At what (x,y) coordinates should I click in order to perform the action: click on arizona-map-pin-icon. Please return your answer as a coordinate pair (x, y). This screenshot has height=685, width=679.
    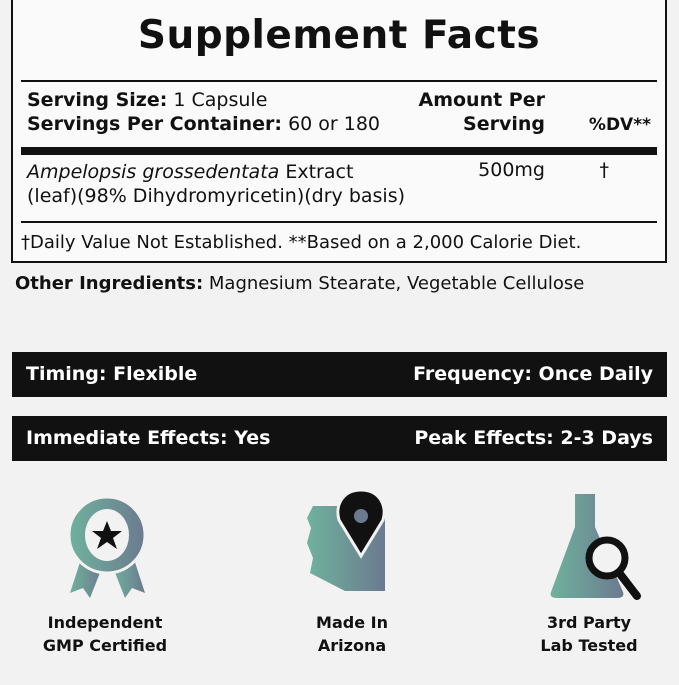
    Looking at the image, I should click on (346, 539).